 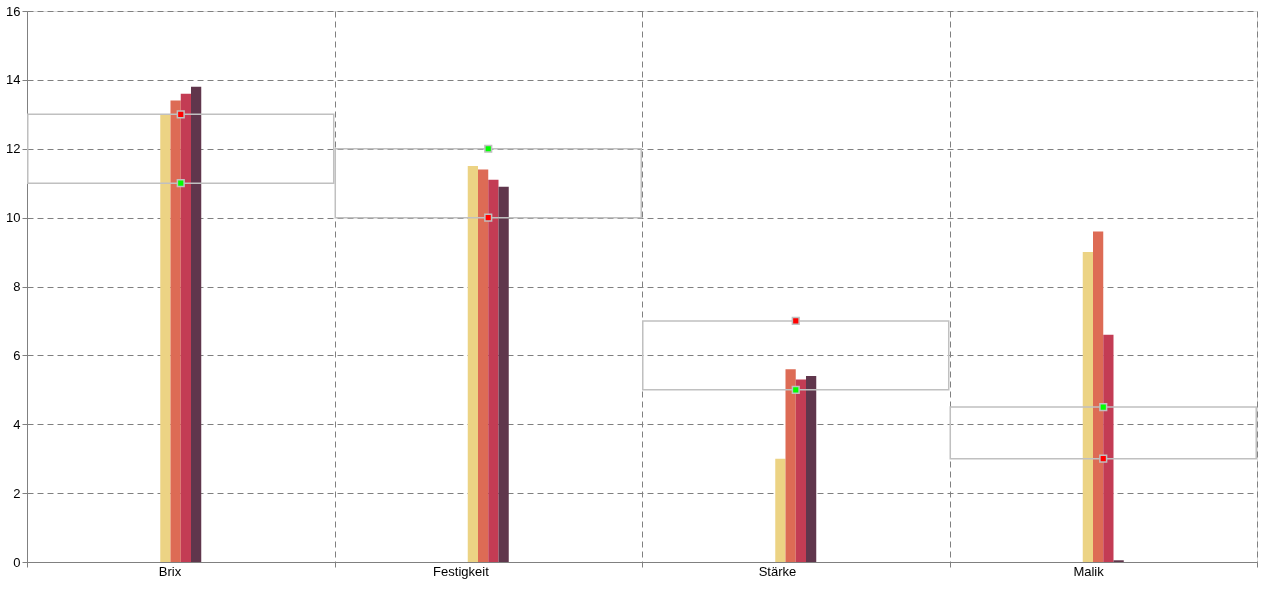 What do you see at coordinates (17, 424) in the screenshot?
I see `y-tick-label: 4` at bounding box center [17, 424].